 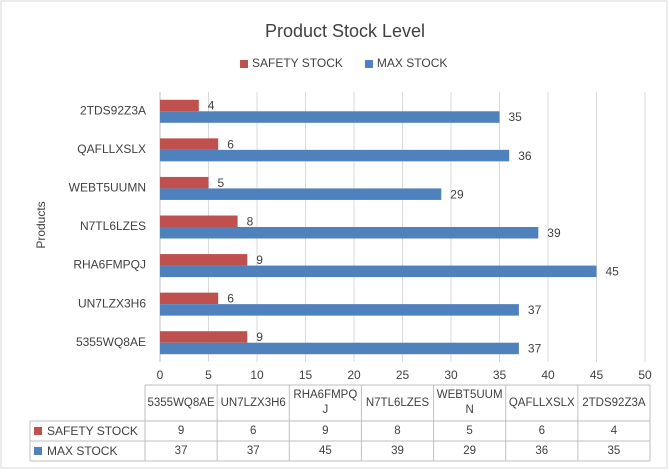 What do you see at coordinates (250, 221) in the screenshot?
I see `data-label: 8` at bounding box center [250, 221].